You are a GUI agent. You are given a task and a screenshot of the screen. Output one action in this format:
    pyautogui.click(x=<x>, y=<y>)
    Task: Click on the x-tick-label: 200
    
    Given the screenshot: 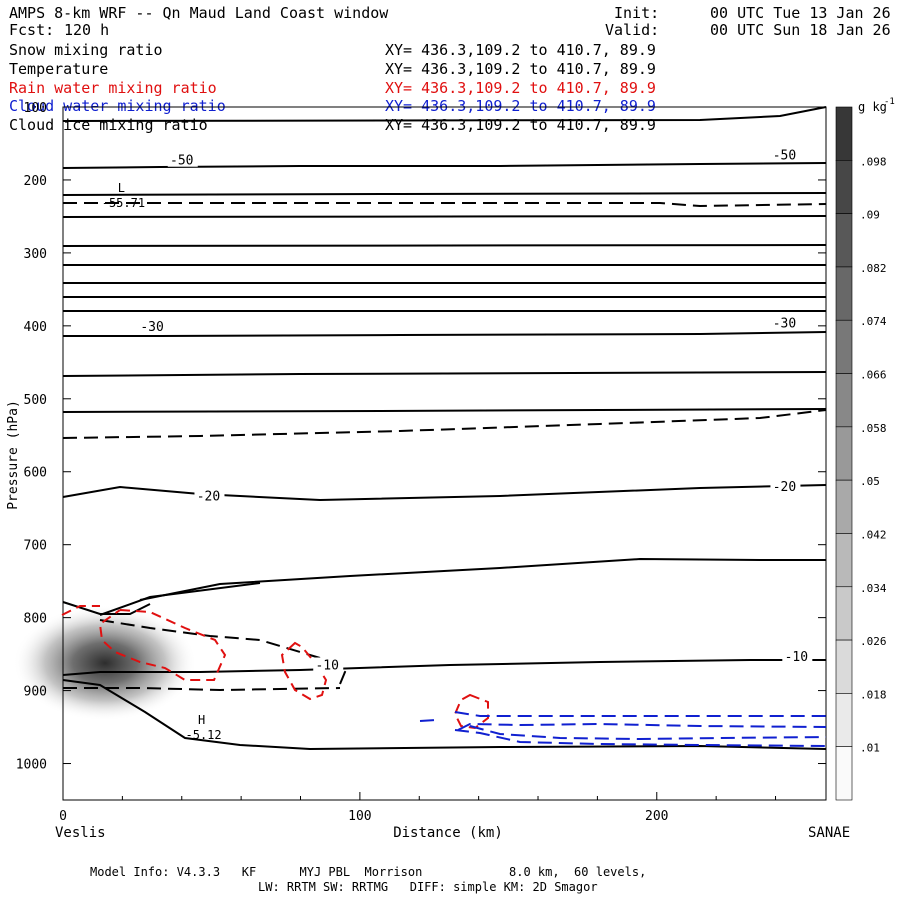 What is the action you would take?
    pyautogui.click(x=656, y=816)
    